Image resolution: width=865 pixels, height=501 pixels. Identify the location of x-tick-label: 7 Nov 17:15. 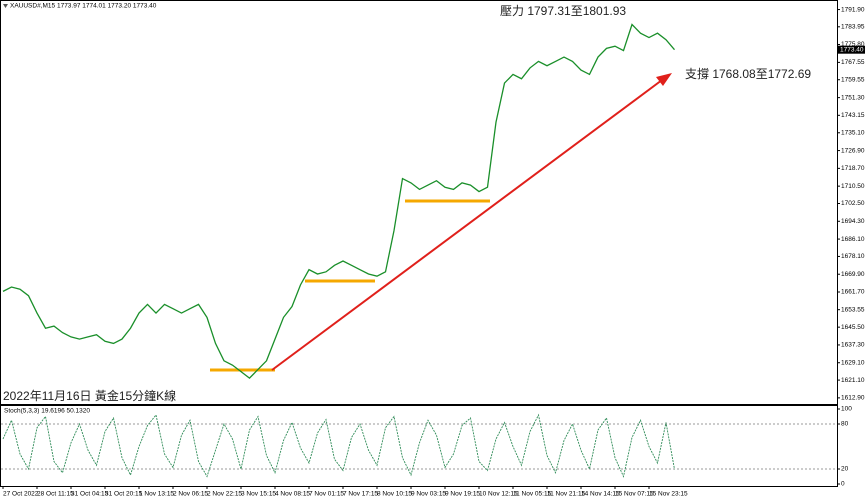
(360, 494).